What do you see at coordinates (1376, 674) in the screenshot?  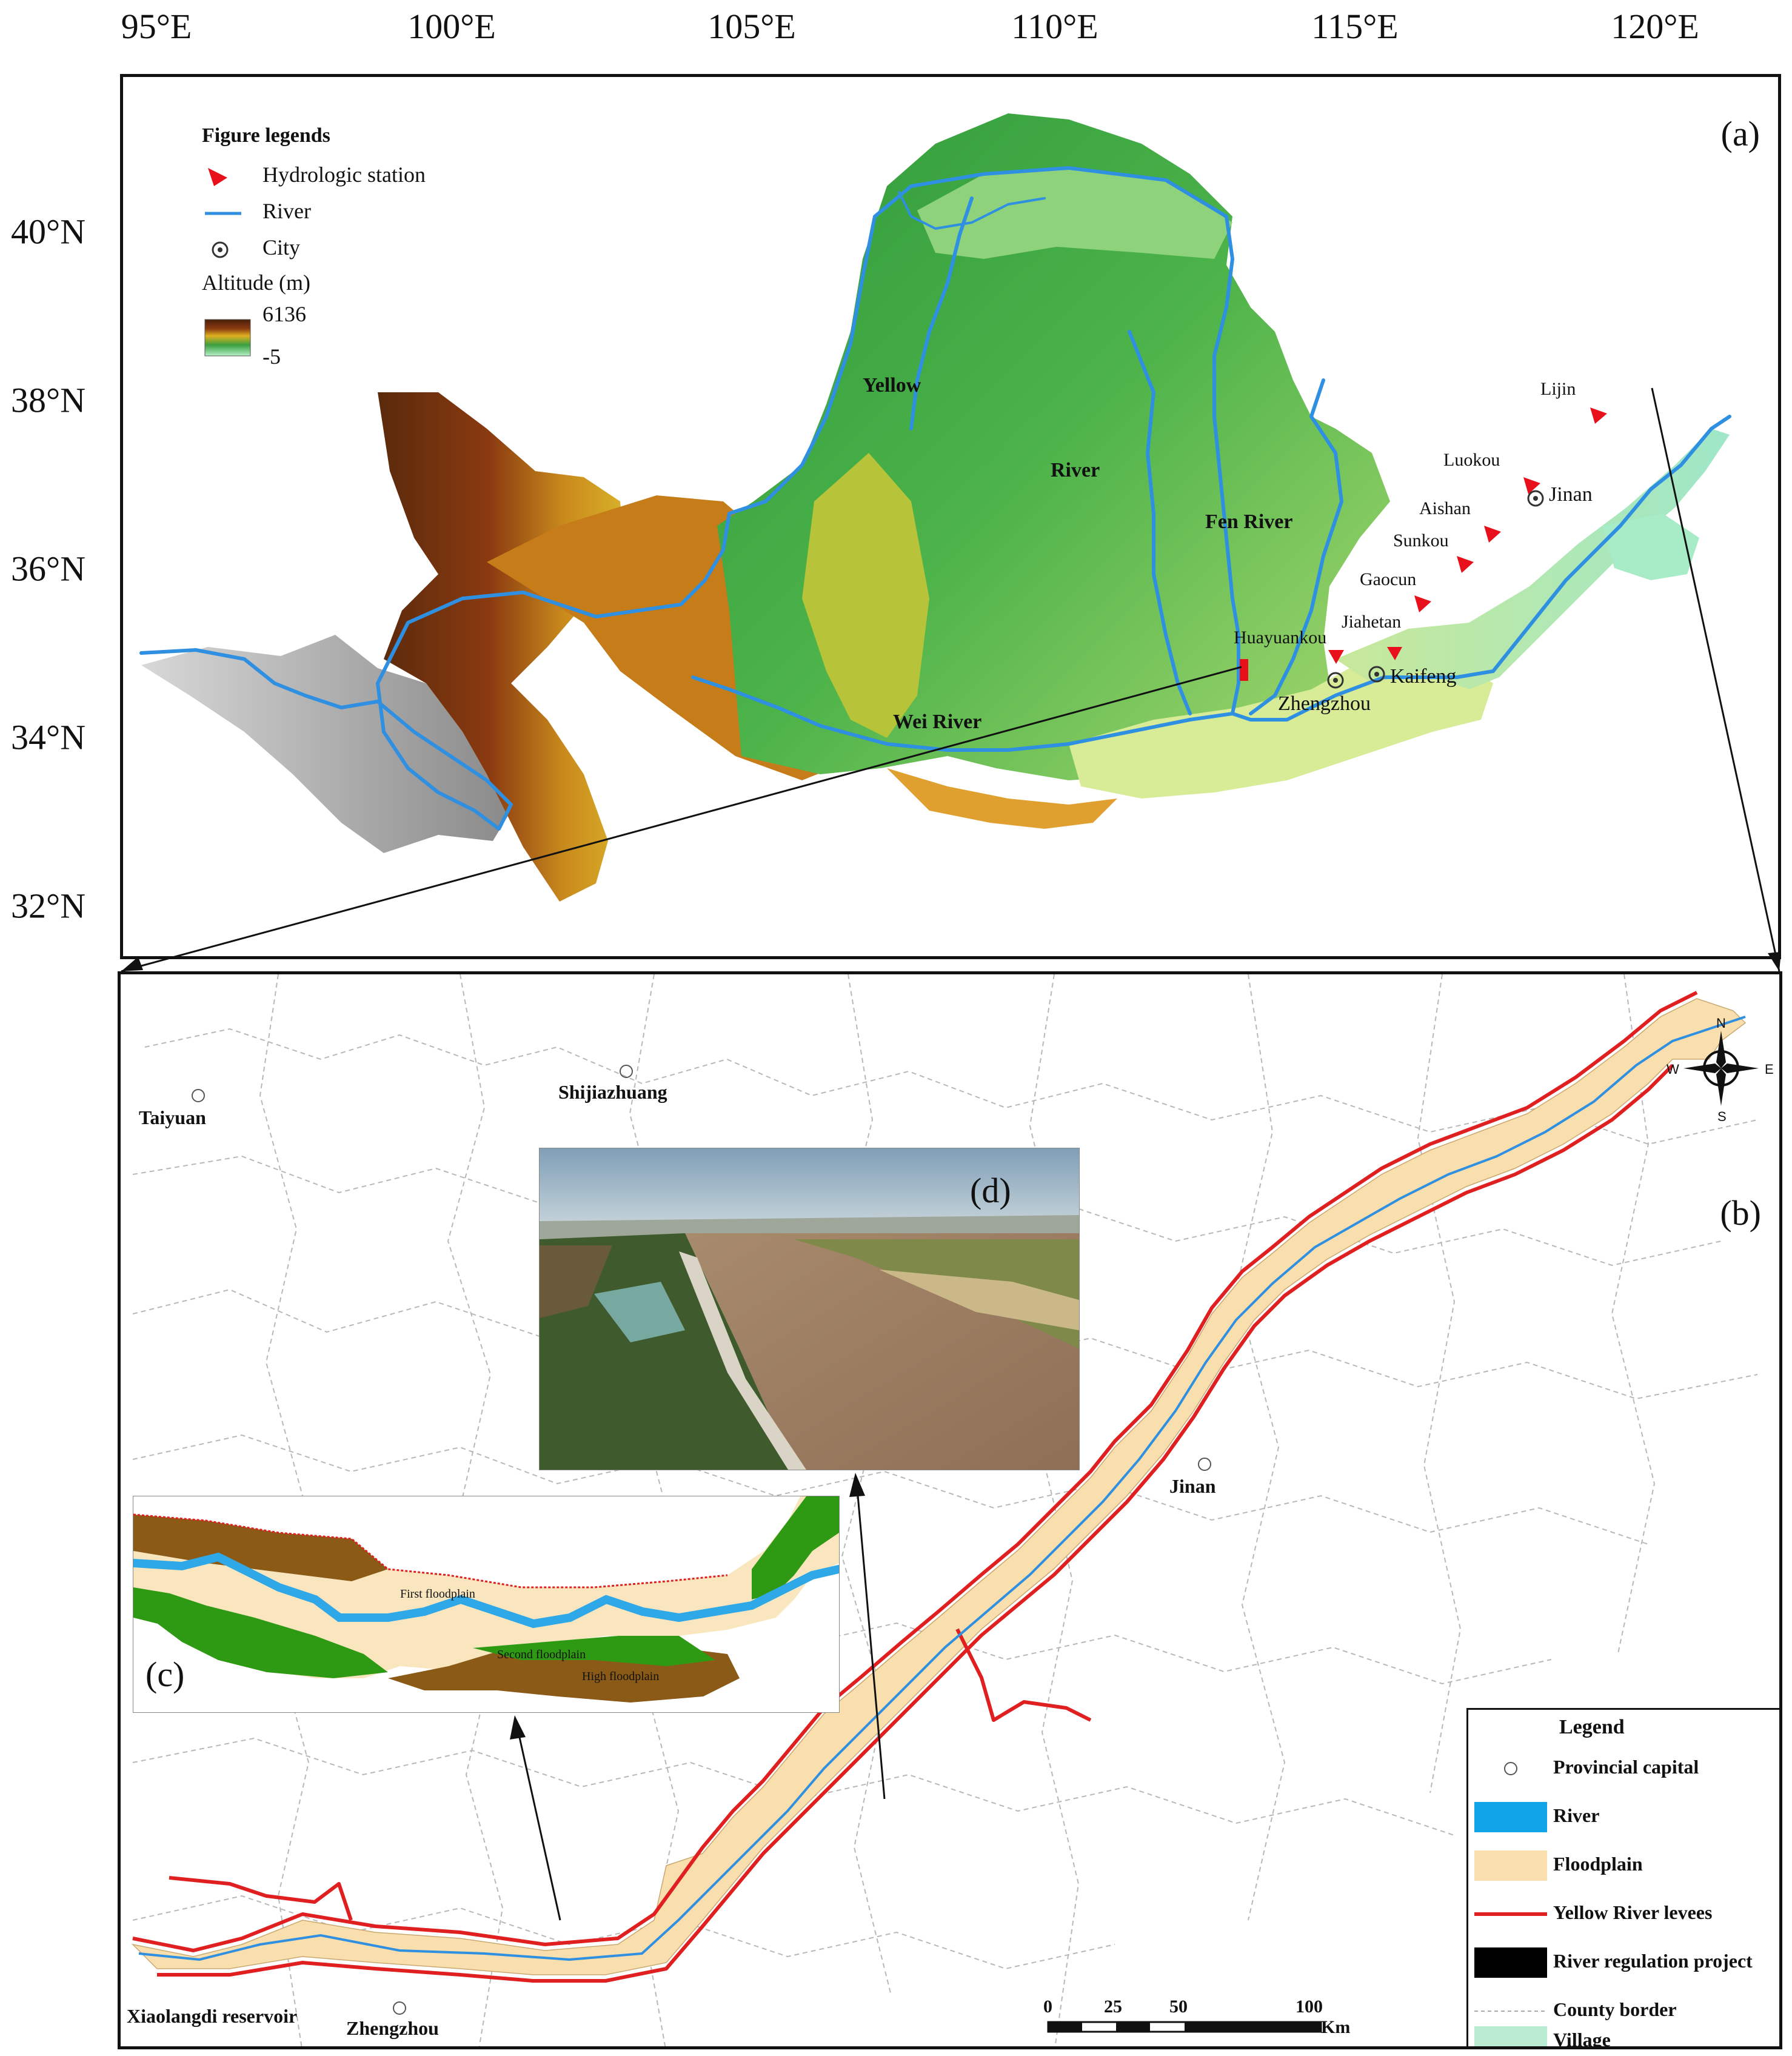 I see `city-kaifeng-icon` at bounding box center [1376, 674].